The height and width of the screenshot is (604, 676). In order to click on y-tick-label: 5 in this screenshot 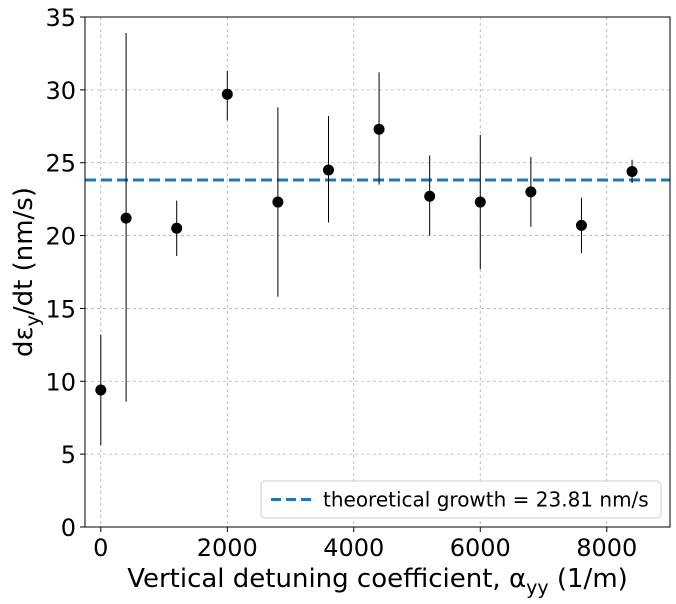, I will do `click(68, 455)`.